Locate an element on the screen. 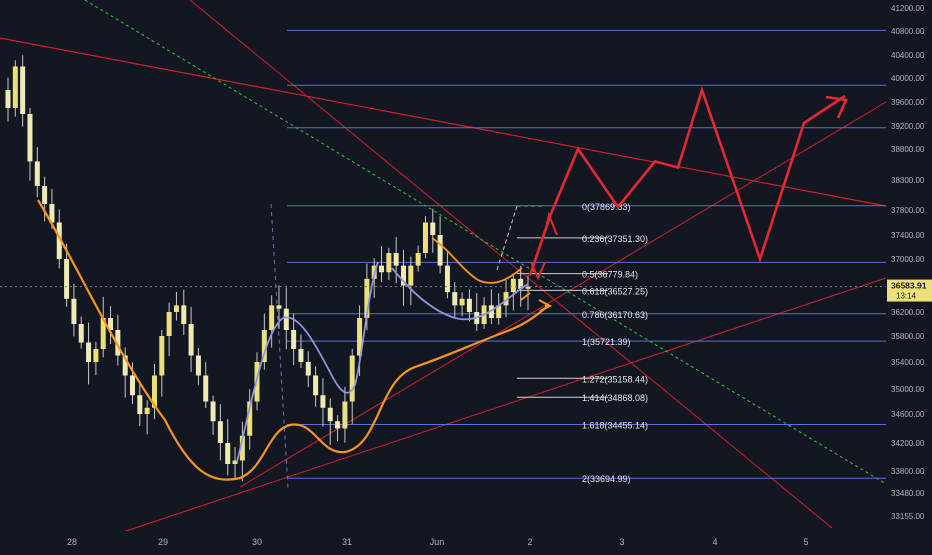 Image resolution: width=932 pixels, height=555 pixels. y-axis-tick-label: 41200.00 is located at coordinates (908, 8).